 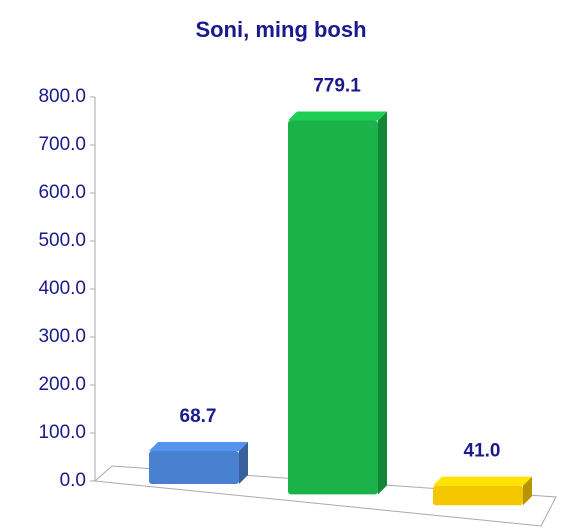 I want to click on y-tick-label: 100.0, so click(x=62, y=432).